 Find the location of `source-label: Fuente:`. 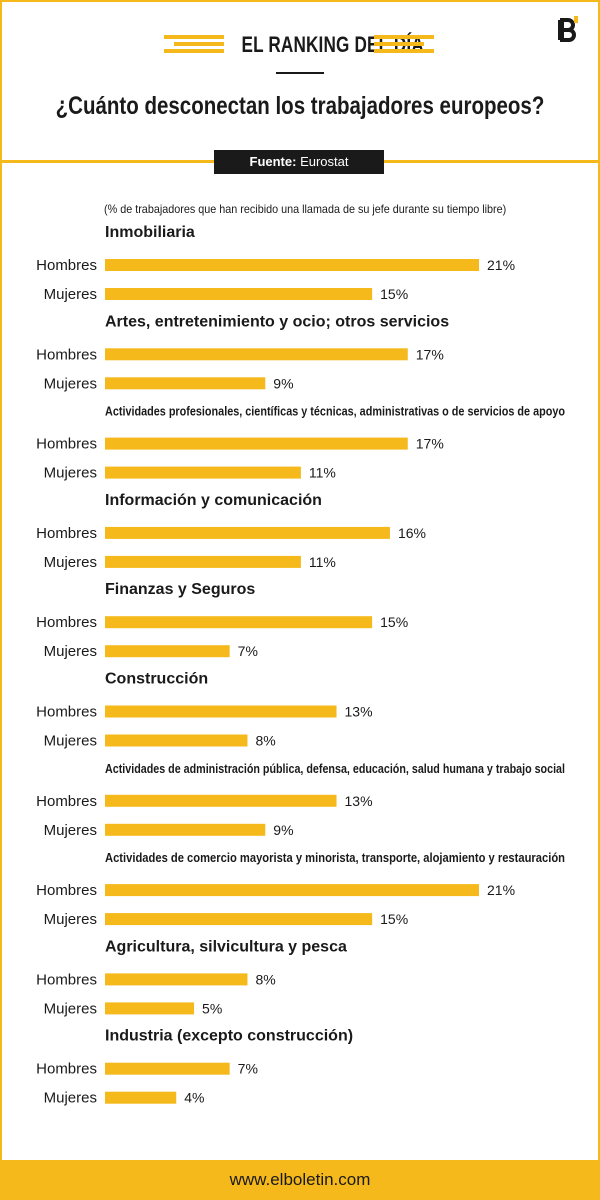

source-label: Fuente: is located at coordinates (273, 161).